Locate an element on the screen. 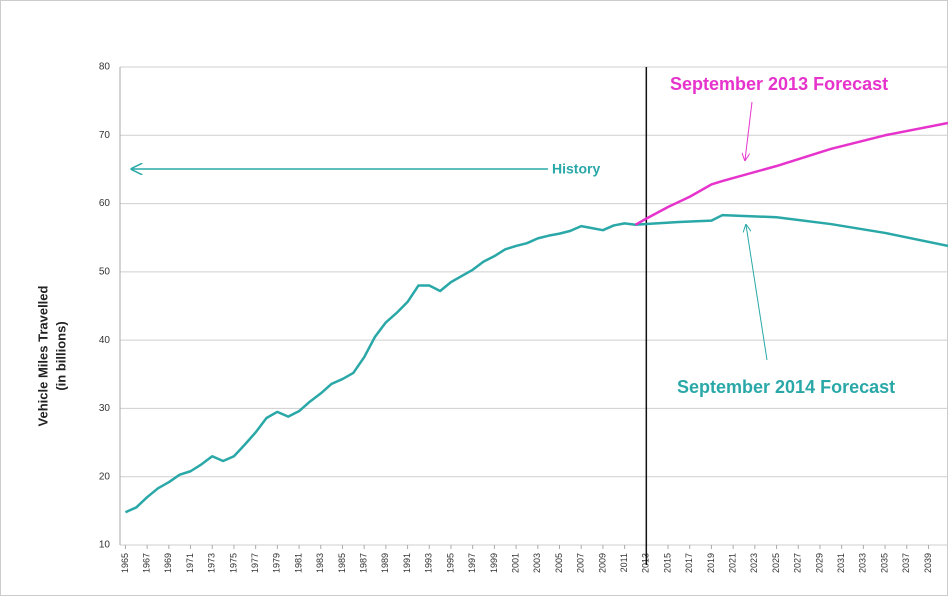 Image resolution: width=948 pixels, height=596 pixels. x-tick-label: 1969 is located at coordinates (168, 563).